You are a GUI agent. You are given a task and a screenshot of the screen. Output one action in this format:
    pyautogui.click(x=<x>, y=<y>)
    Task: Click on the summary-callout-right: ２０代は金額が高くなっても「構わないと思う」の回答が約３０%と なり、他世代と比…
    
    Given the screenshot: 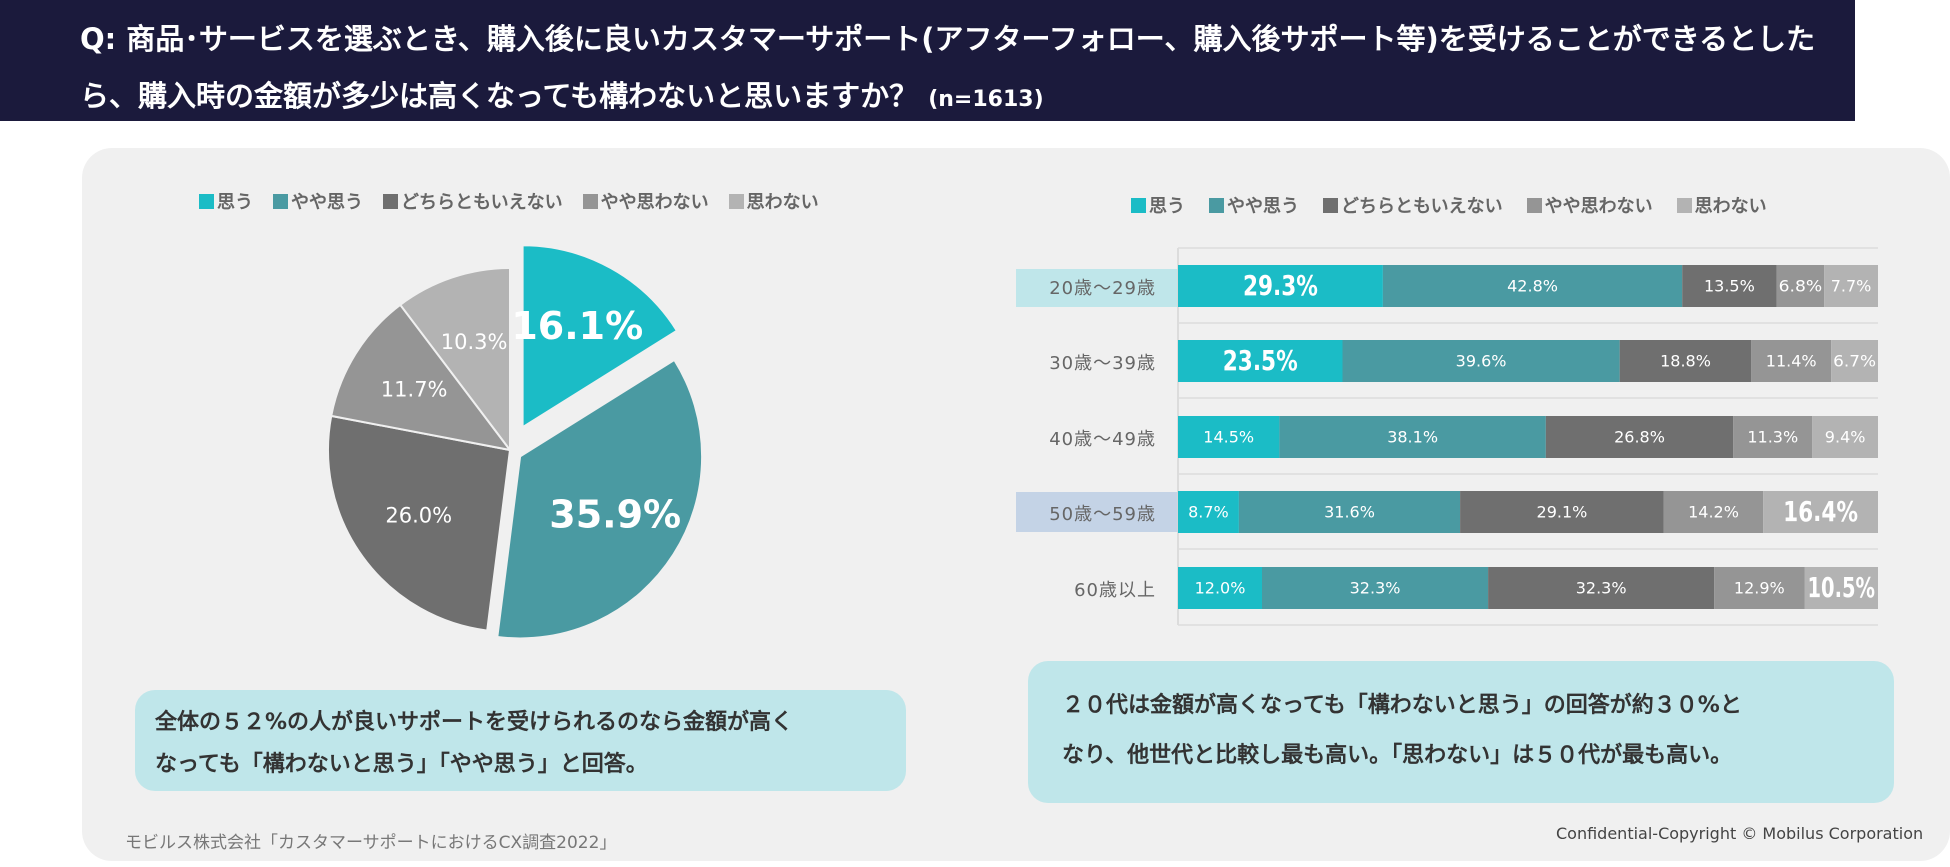 What is the action you would take?
    pyautogui.click(x=1461, y=732)
    